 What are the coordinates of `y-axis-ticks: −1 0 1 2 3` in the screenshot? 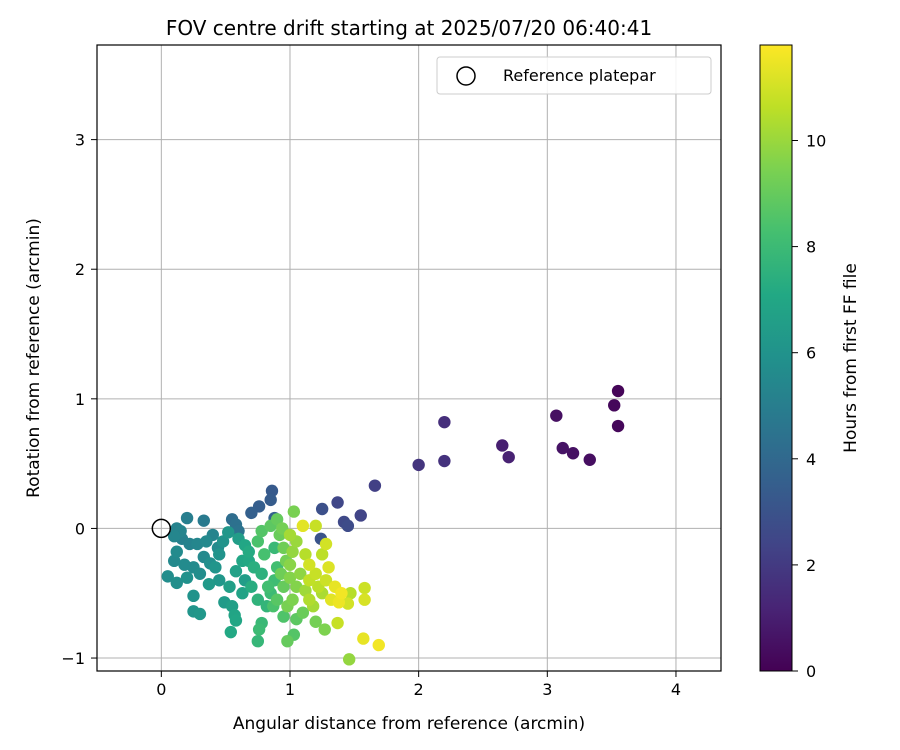 It's located at (79, 399).